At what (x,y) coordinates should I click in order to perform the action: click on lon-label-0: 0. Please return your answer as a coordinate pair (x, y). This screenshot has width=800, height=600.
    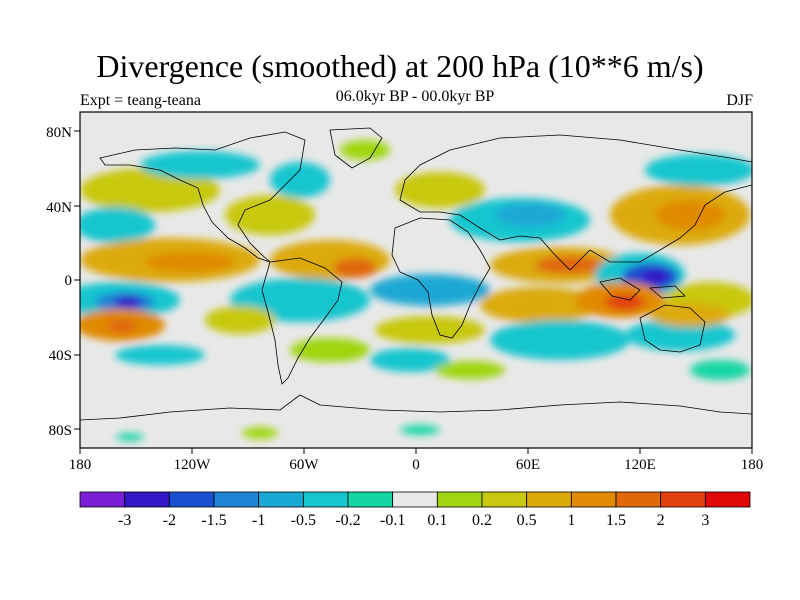
    Looking at the image, I should click on (416, 465).